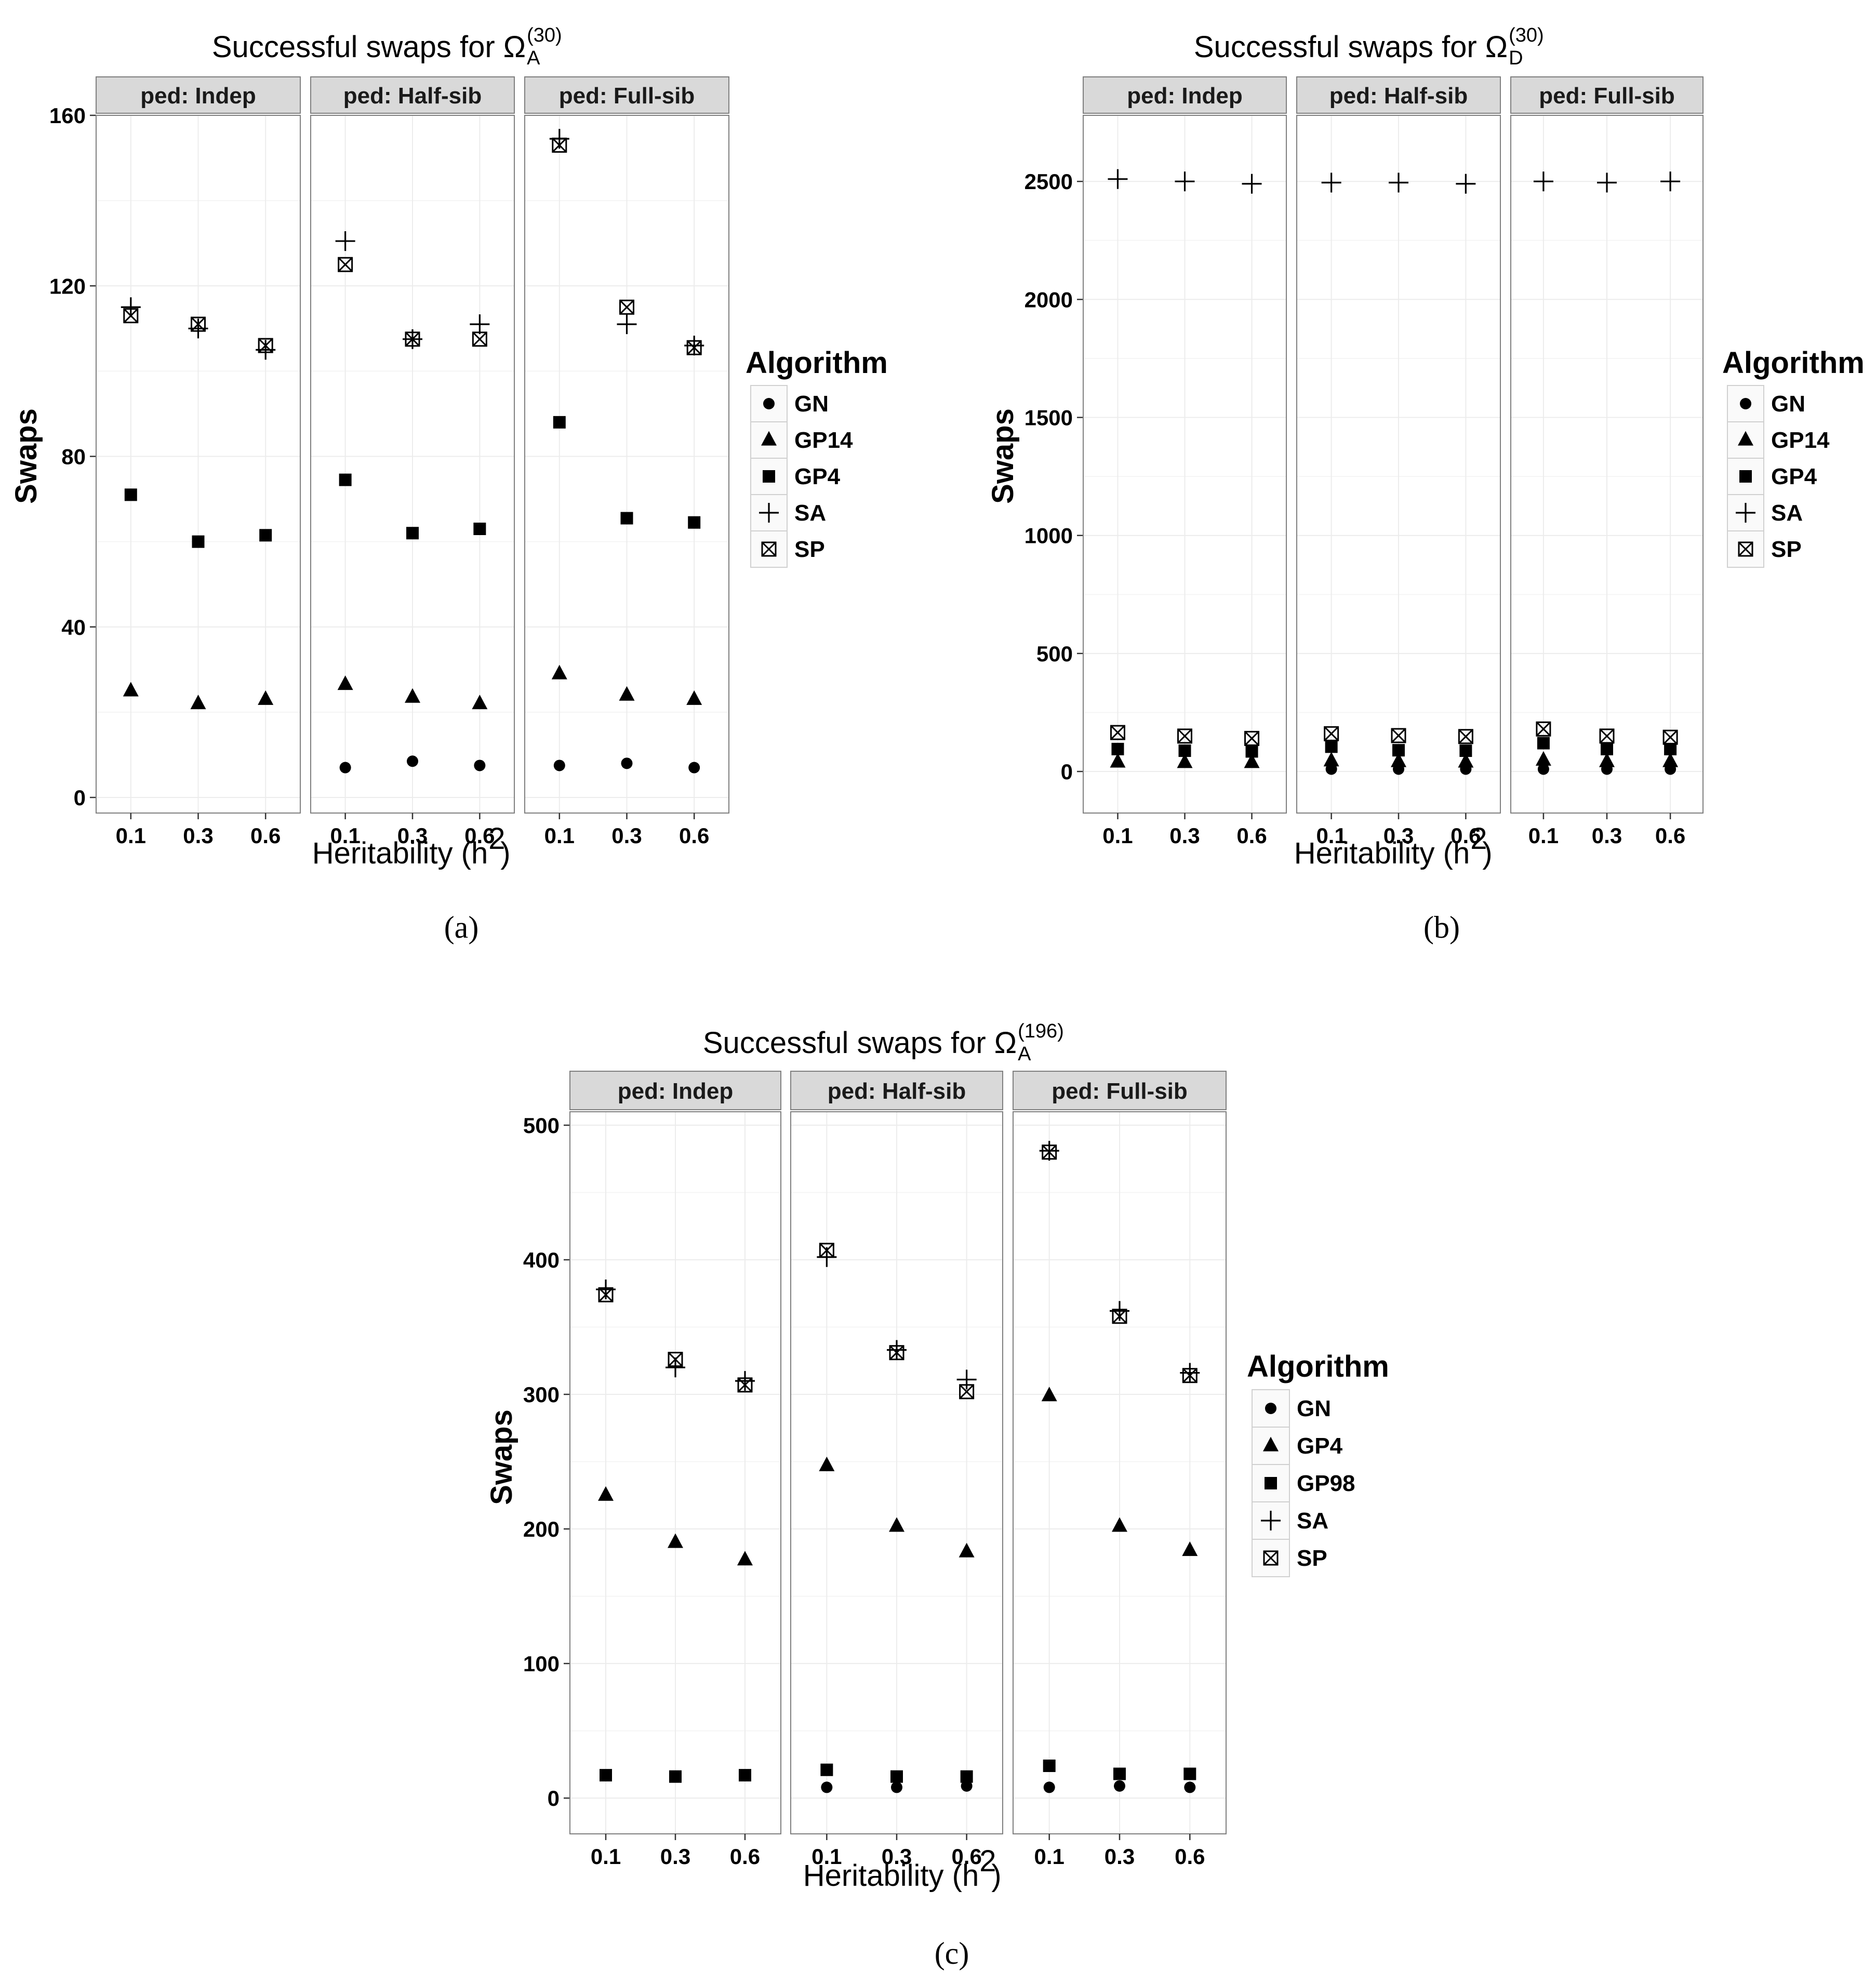 This screenshot has height=1984, width=1876. I want to click on legend-marker-gn, so click(1270, 1408).